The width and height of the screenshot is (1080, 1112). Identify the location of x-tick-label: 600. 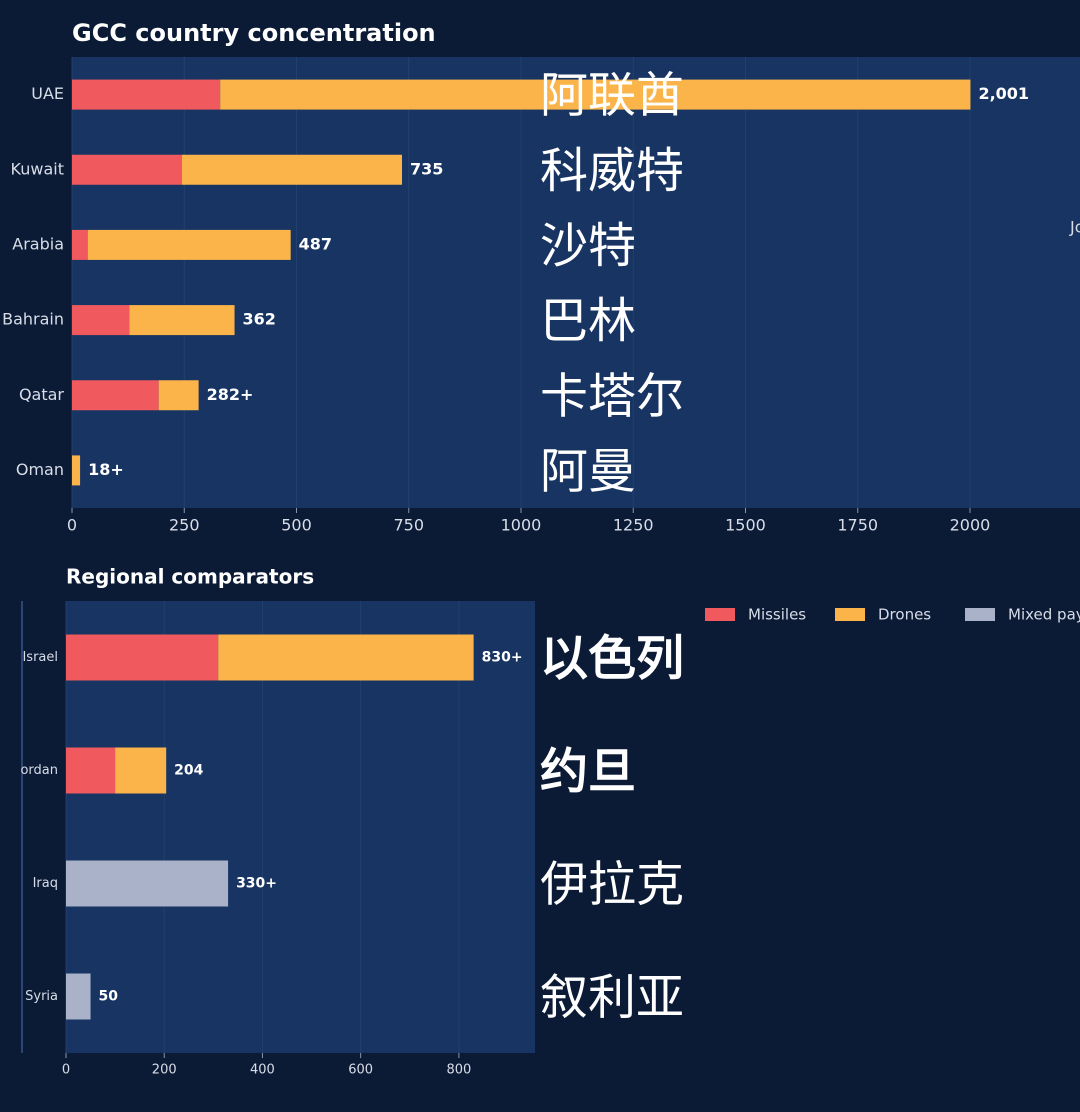
(360, 1070).